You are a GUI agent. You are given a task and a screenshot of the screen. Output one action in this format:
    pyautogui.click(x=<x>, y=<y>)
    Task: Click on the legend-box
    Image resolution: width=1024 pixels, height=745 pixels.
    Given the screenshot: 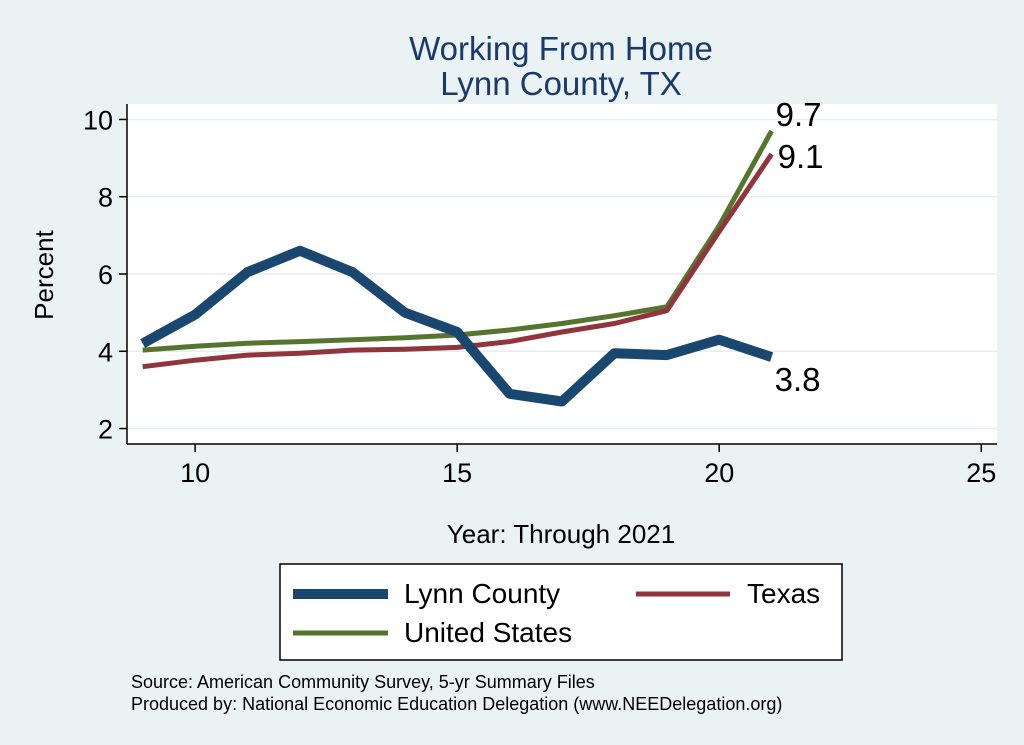 What is the action you would take?
    pyautogui.click(x=561, y=612)
    